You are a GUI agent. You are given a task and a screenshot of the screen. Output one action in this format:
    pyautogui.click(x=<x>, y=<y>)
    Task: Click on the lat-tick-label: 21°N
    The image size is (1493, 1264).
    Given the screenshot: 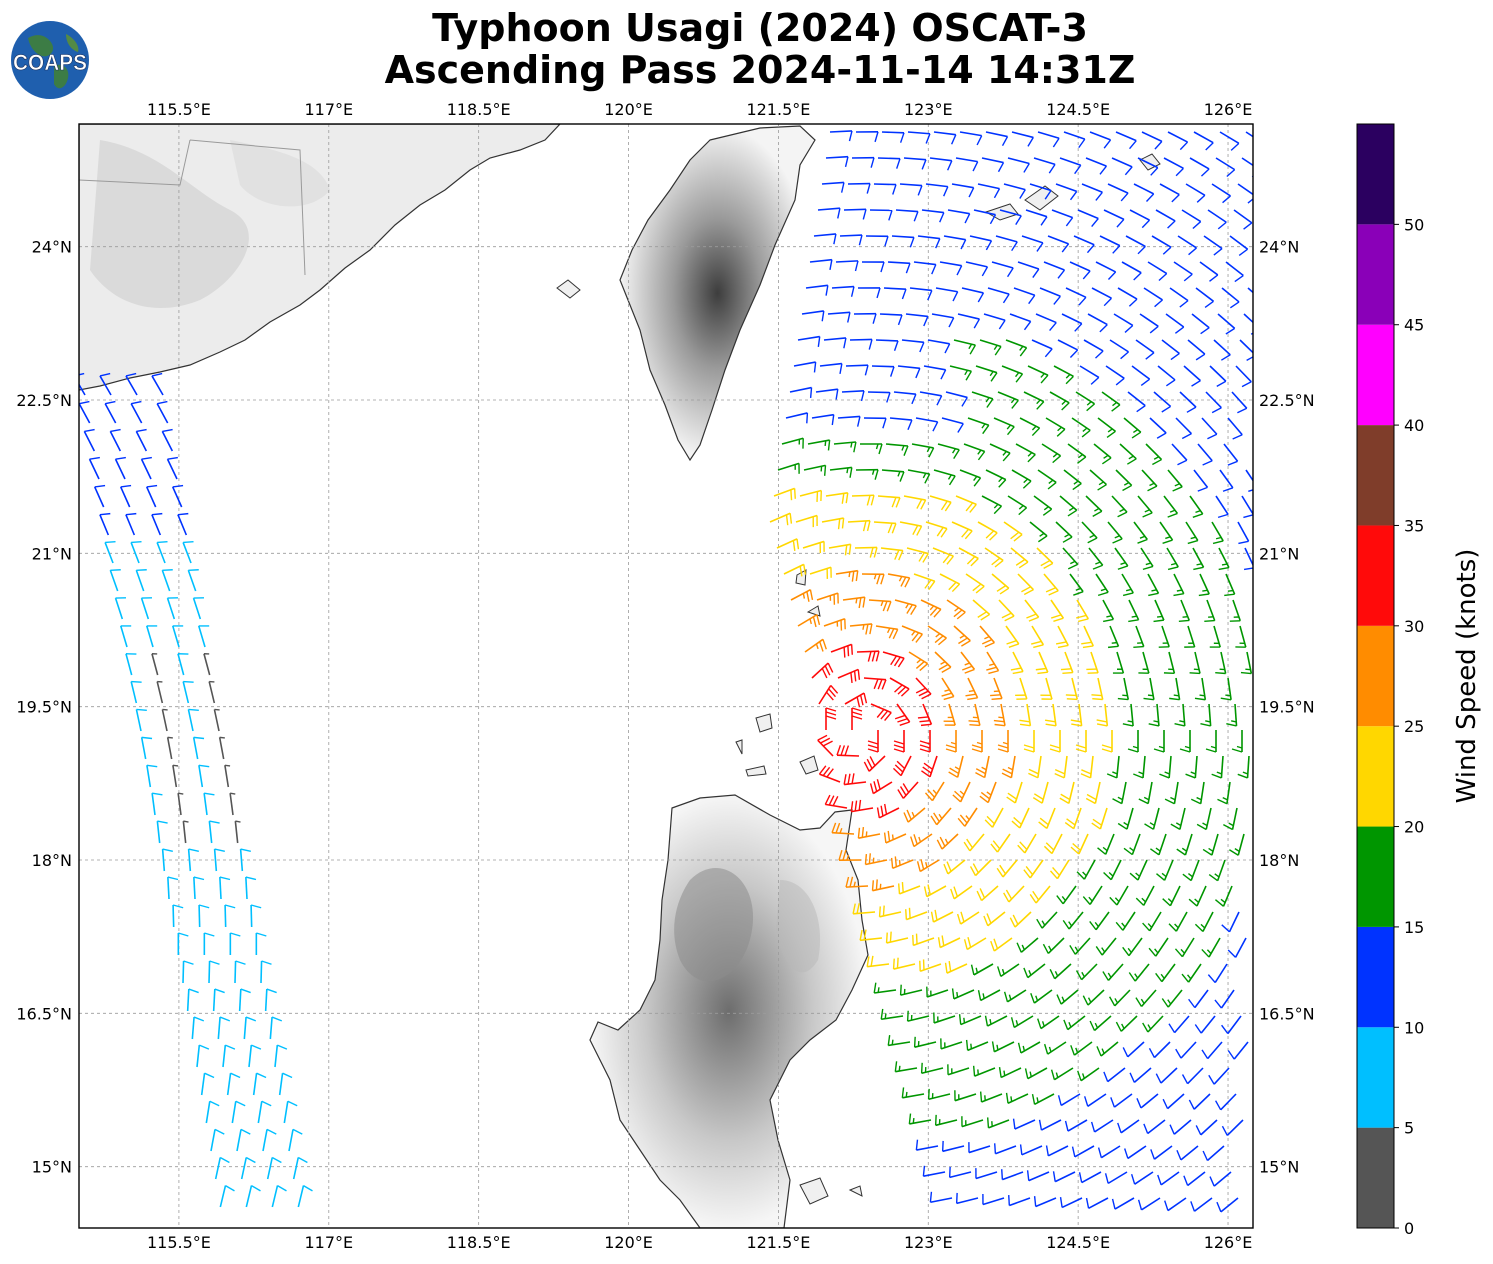 What is the action you would take?
    pyautogui.click(x=52, y=553)
    